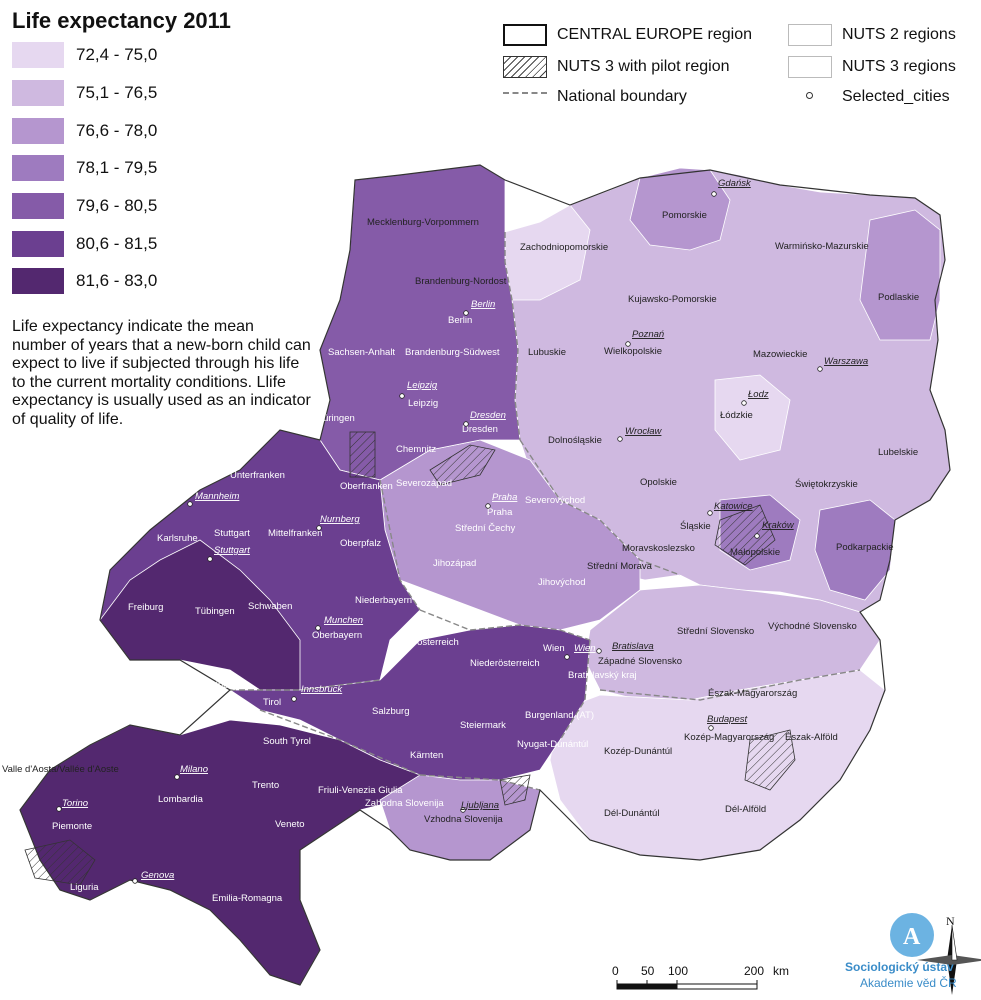 The height and width of the screenshot is (1000, 981). Describe the element at coordinates (643, 66) in the screenshot. I see `pilot-key-label: NUTS 3 with pilot region` at that location.